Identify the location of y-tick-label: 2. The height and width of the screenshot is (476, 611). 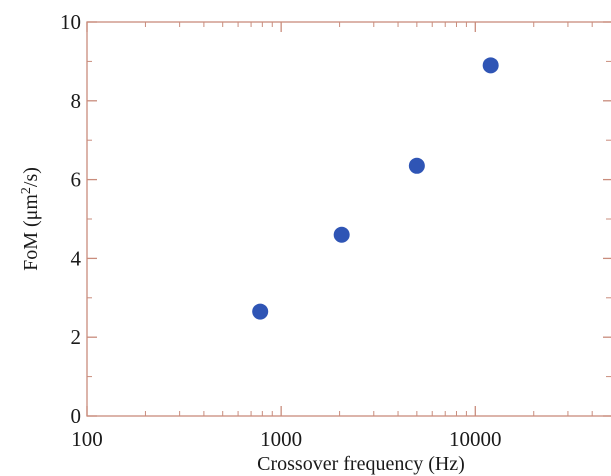
(76, 337).